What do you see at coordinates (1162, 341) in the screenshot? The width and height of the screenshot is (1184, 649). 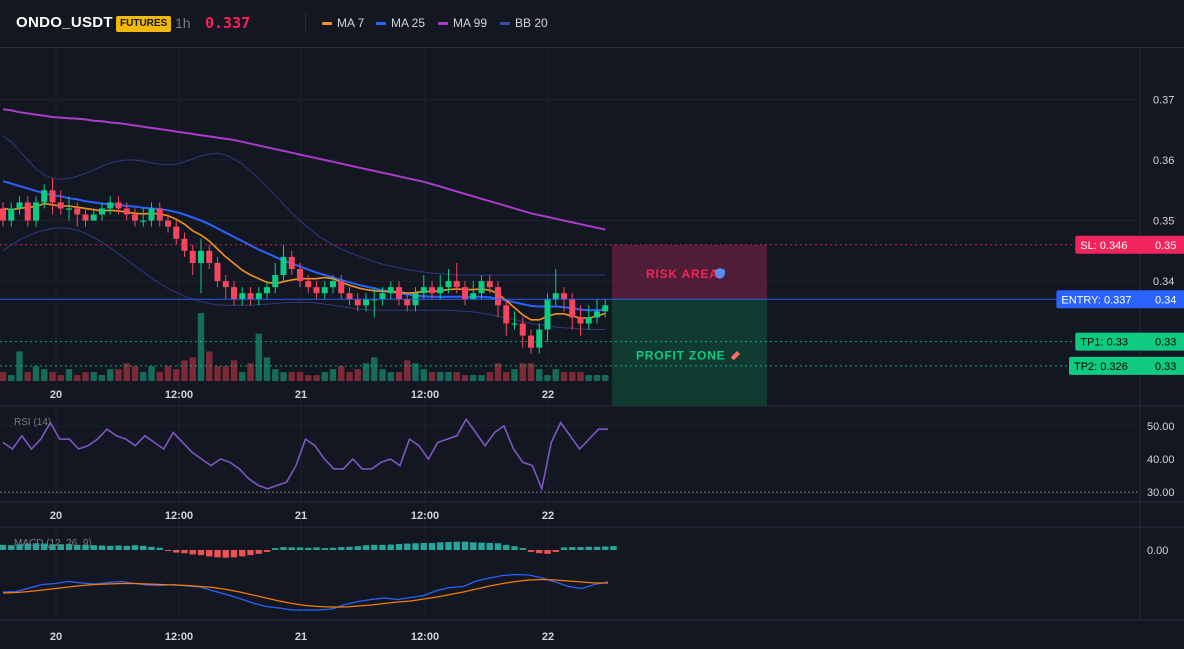 I see `axis-price-tag` at bounding box center [1162, 341].